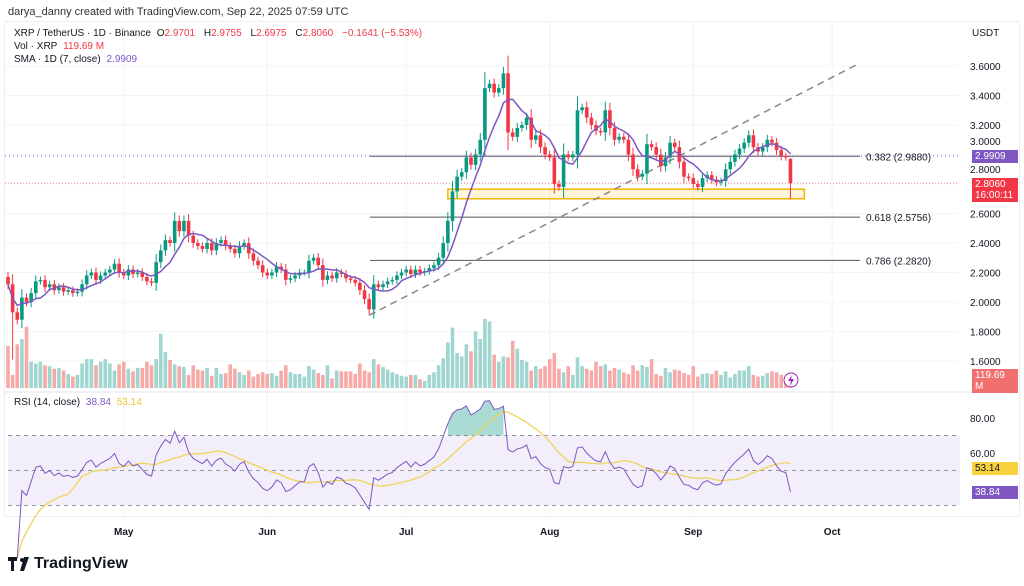 The height and width of the screenshot is (586, 1024). I want to click on symbol-name: XRP / TetherUS · 1D · Binance, so click(82, 33).